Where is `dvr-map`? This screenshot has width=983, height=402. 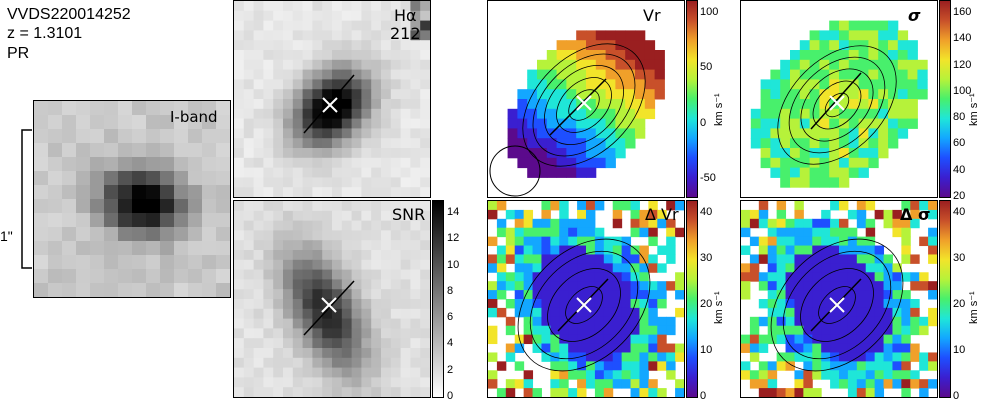 dvr-map is located at coordinates (586, 299).